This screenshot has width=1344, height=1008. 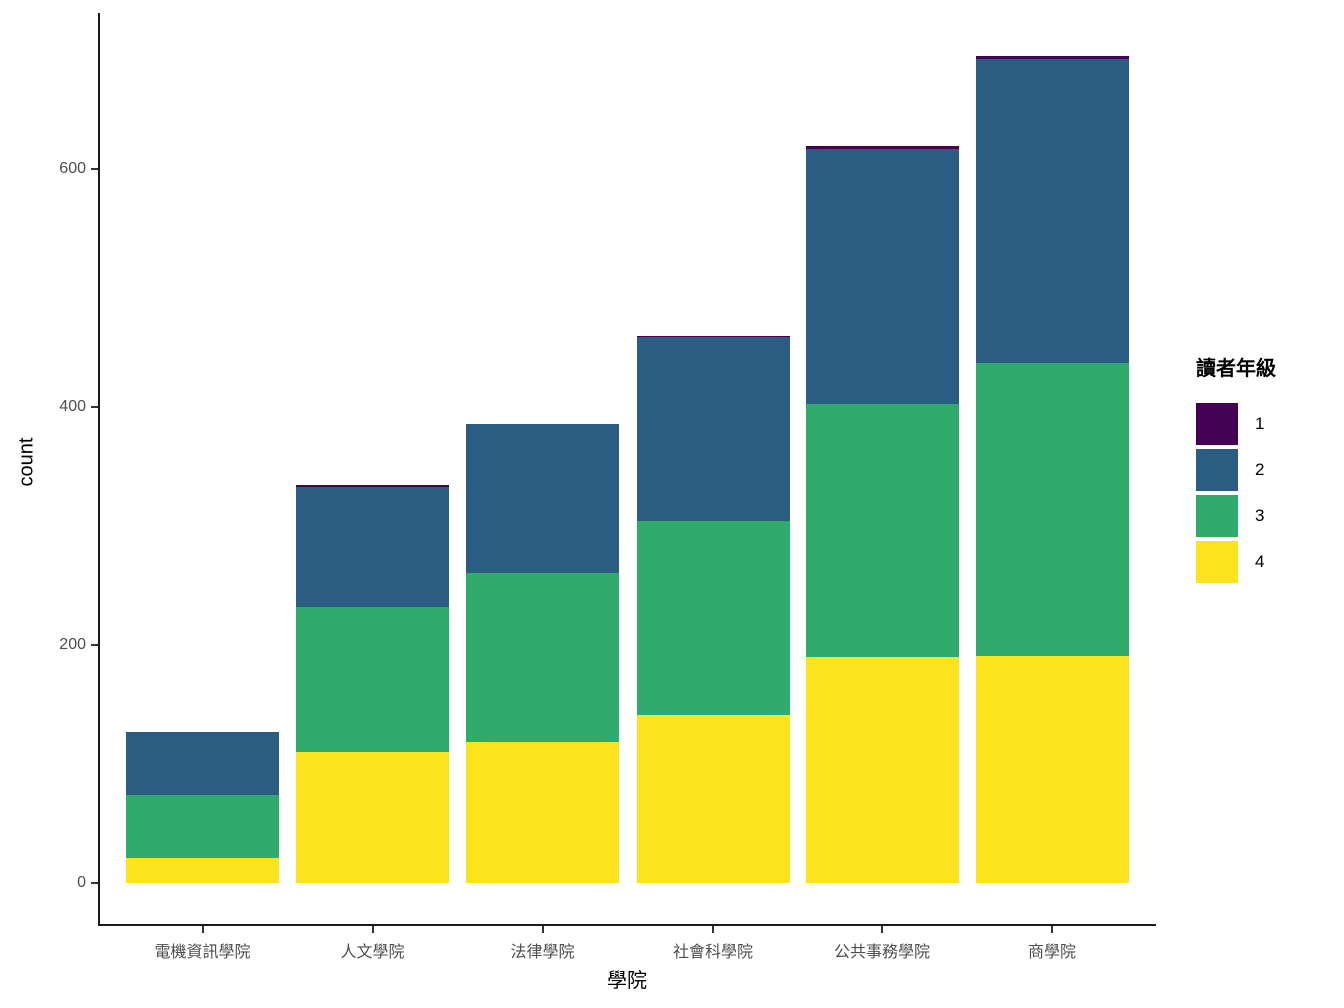 I want to click on legend-label: 1, so click(x=1260, y=423).